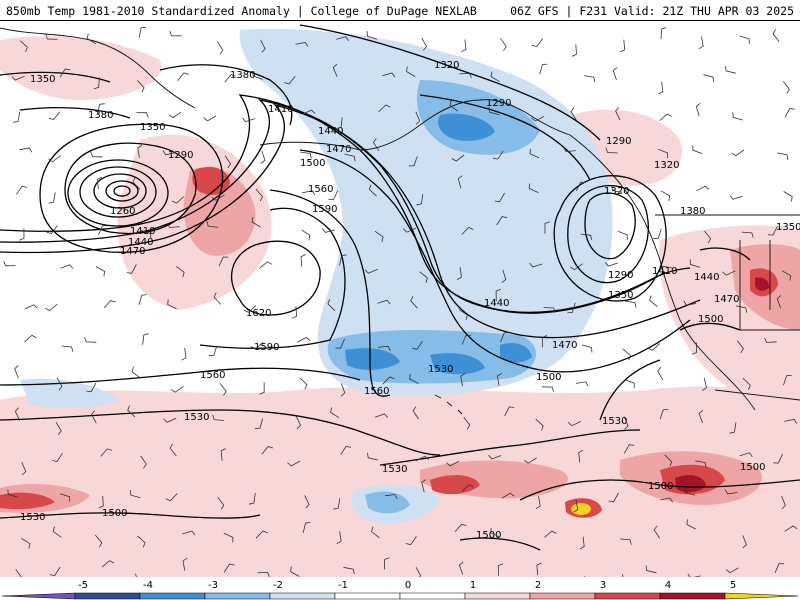 This screenshot has height=600, width=800. What do you see at coordinates (83, 585) in the screenshot?
I see `colorbar-label: -5` at bounding box center [83, 585].